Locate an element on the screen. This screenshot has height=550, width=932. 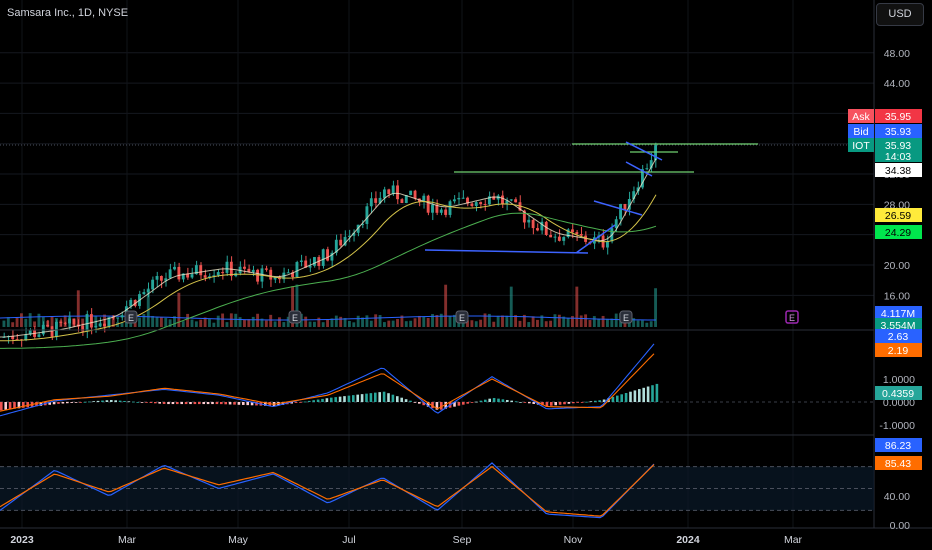
currency-button: USD is located at coordinates (900, 14).